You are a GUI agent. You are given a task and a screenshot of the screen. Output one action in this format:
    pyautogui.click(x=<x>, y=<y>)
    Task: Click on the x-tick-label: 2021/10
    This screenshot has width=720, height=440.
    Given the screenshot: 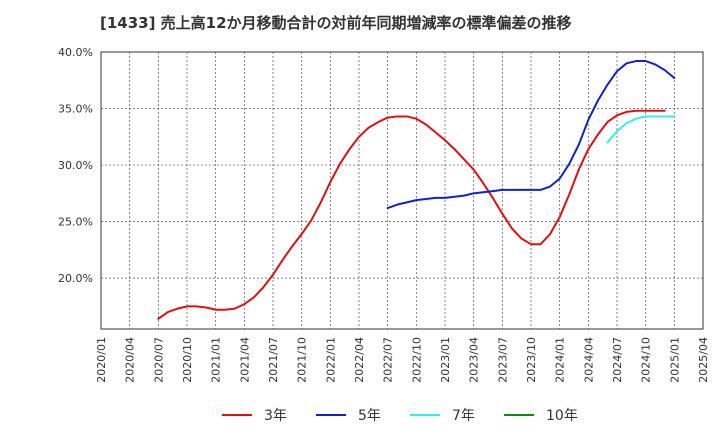 What is the action you would take?
    pyautogui.click(x=302, y=360)
    